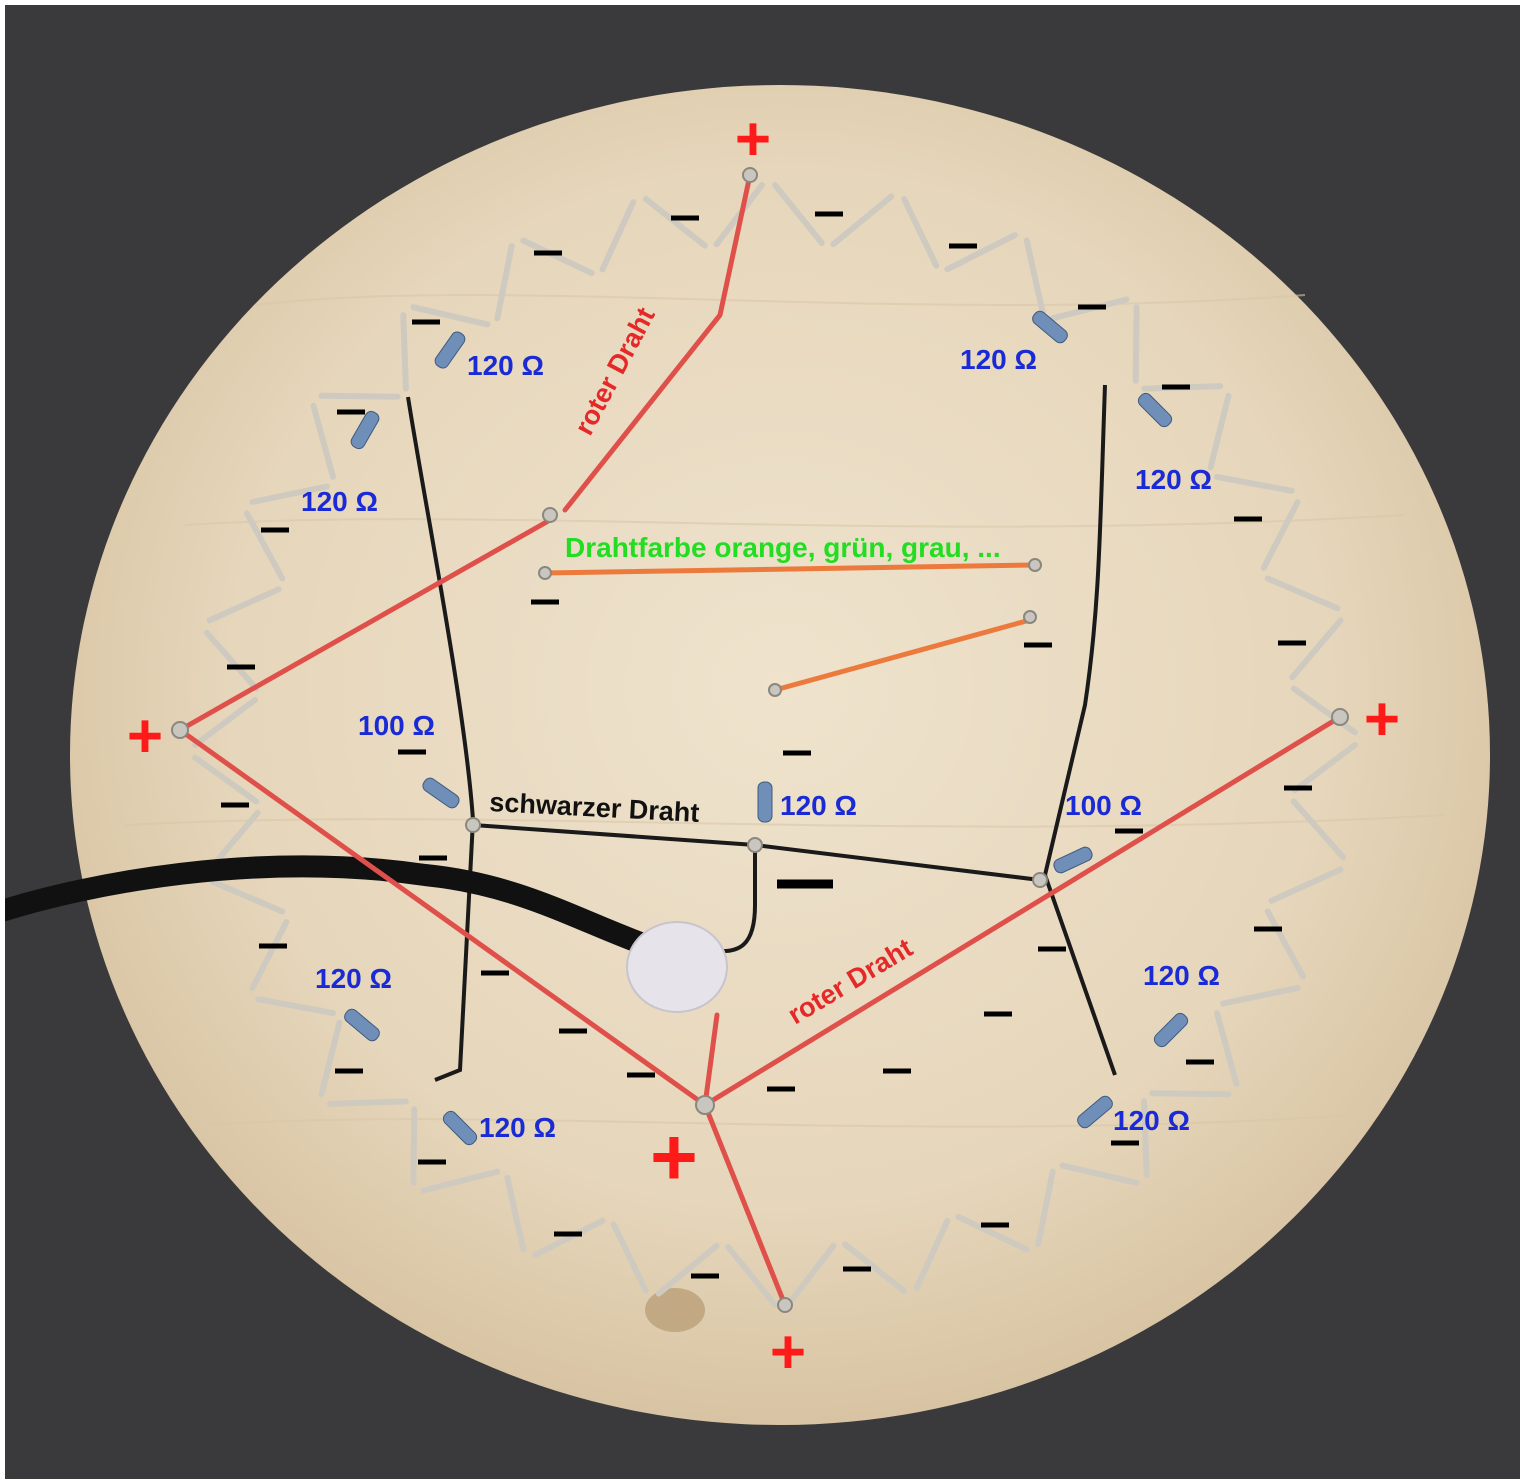  I want to click on plus-bottom-center: +, so click(674, 1157).